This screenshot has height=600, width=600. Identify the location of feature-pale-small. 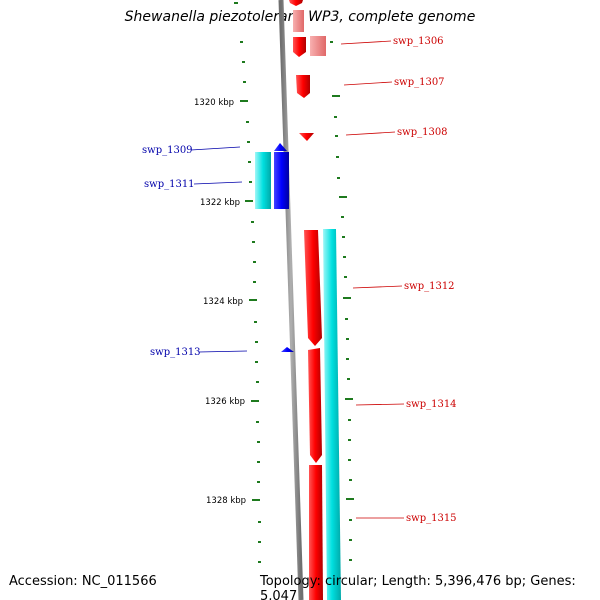
(298, 21).